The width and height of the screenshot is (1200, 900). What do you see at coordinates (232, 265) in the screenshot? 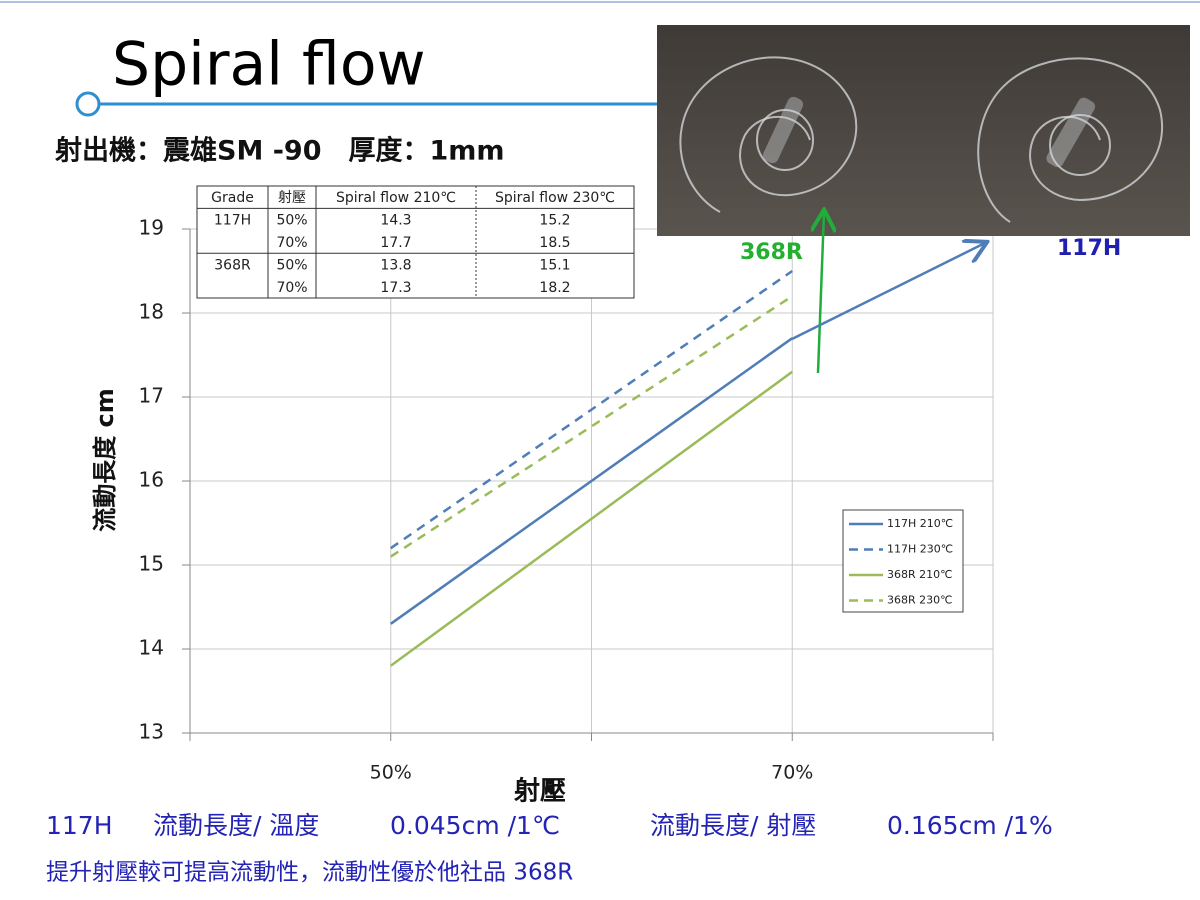
I see `table-cell: 368R` at bounding box center [232, 265].